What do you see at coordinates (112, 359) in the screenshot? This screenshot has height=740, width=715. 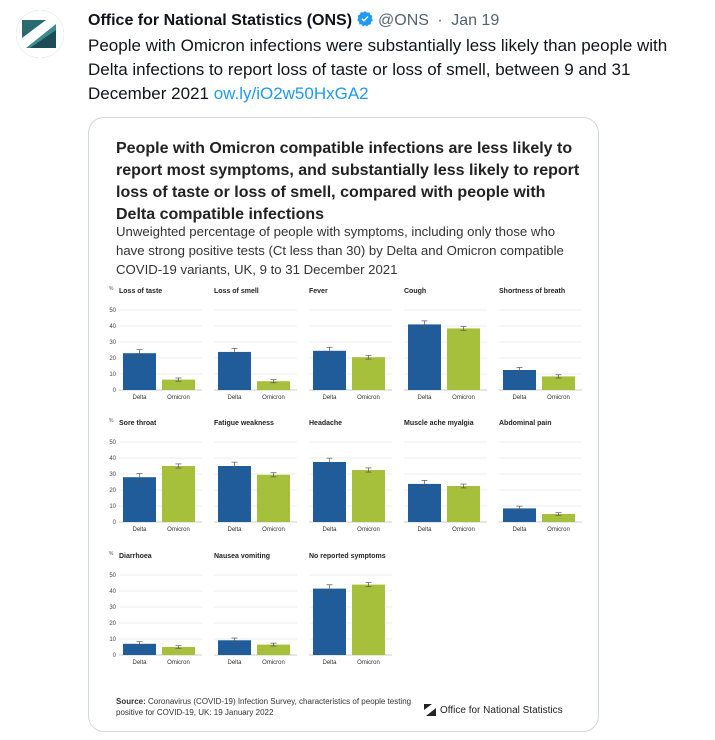 I see `y-tick-label: 20` at bounding box center [112, 359].